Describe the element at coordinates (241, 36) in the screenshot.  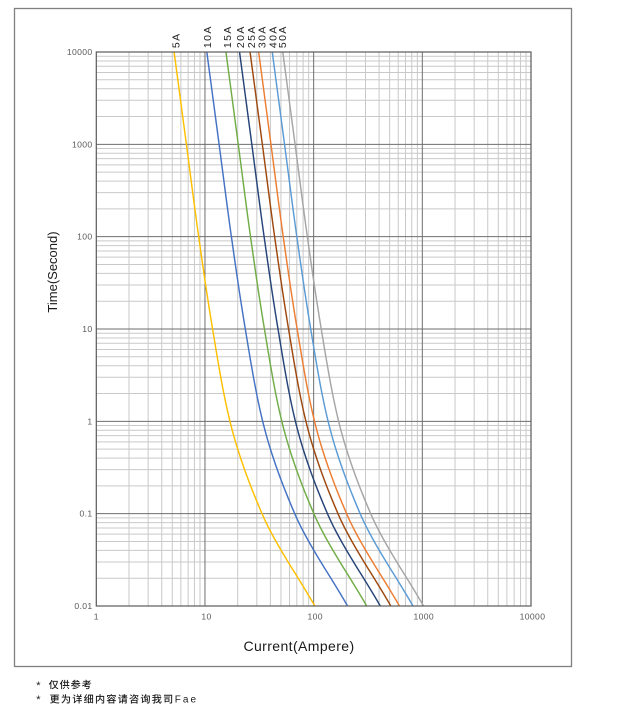
I see `svg-text: 20A` at that location.